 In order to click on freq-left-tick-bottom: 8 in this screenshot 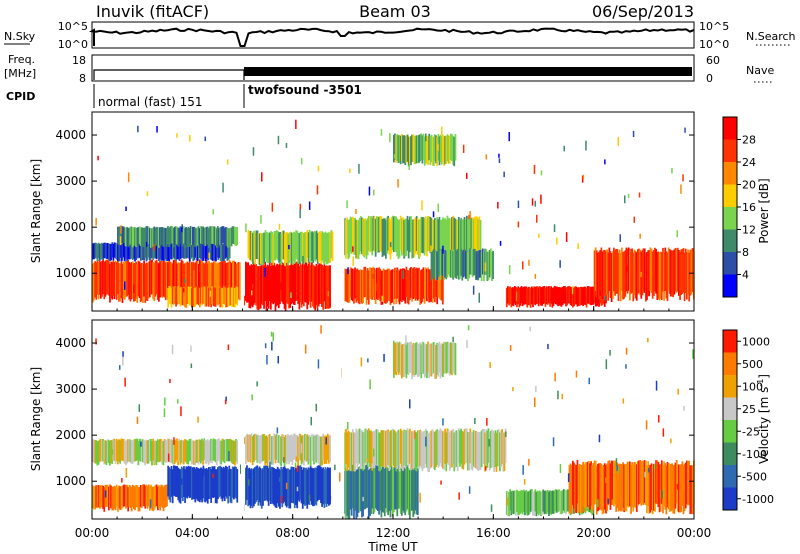, I will do `click(82, 78)`.